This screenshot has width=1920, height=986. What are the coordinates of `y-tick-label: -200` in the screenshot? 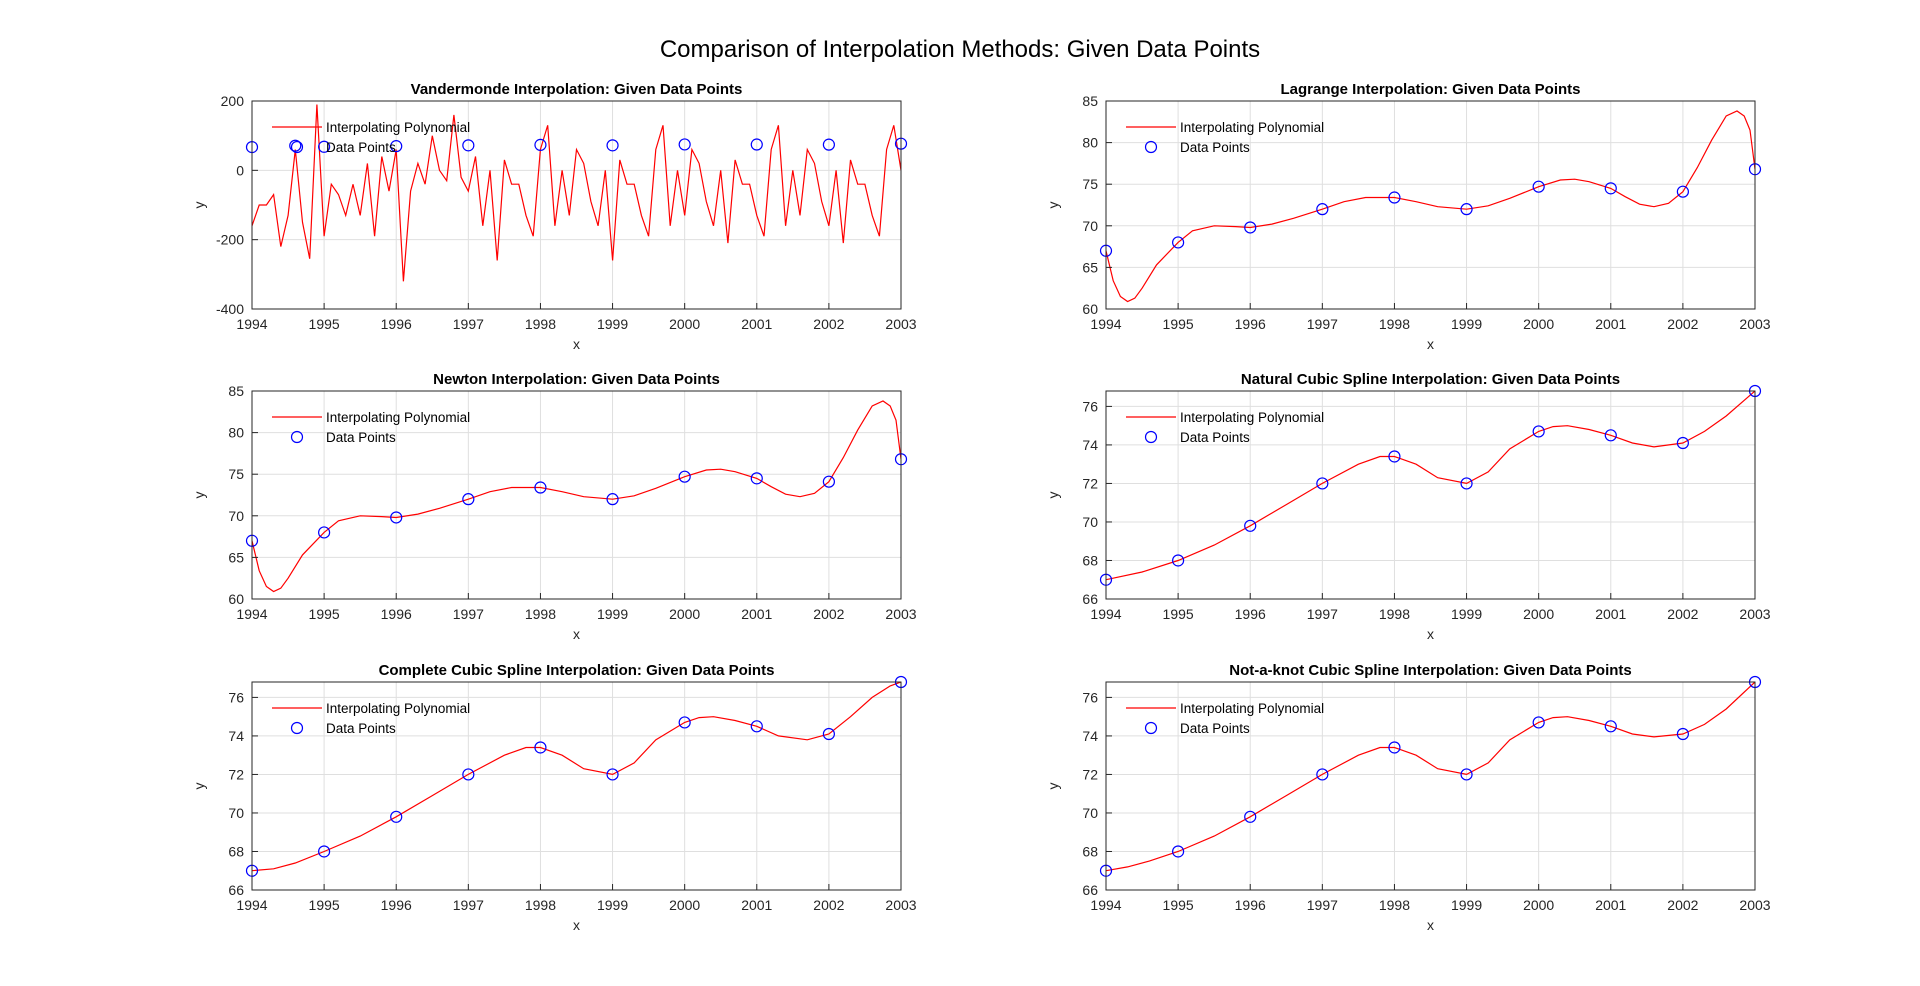 It's located at (230, 240).